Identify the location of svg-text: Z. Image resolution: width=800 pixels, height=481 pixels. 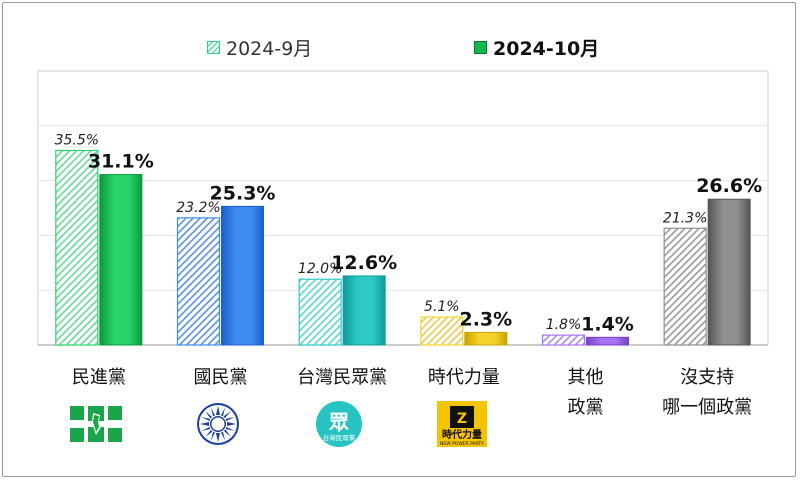
(462, 419).